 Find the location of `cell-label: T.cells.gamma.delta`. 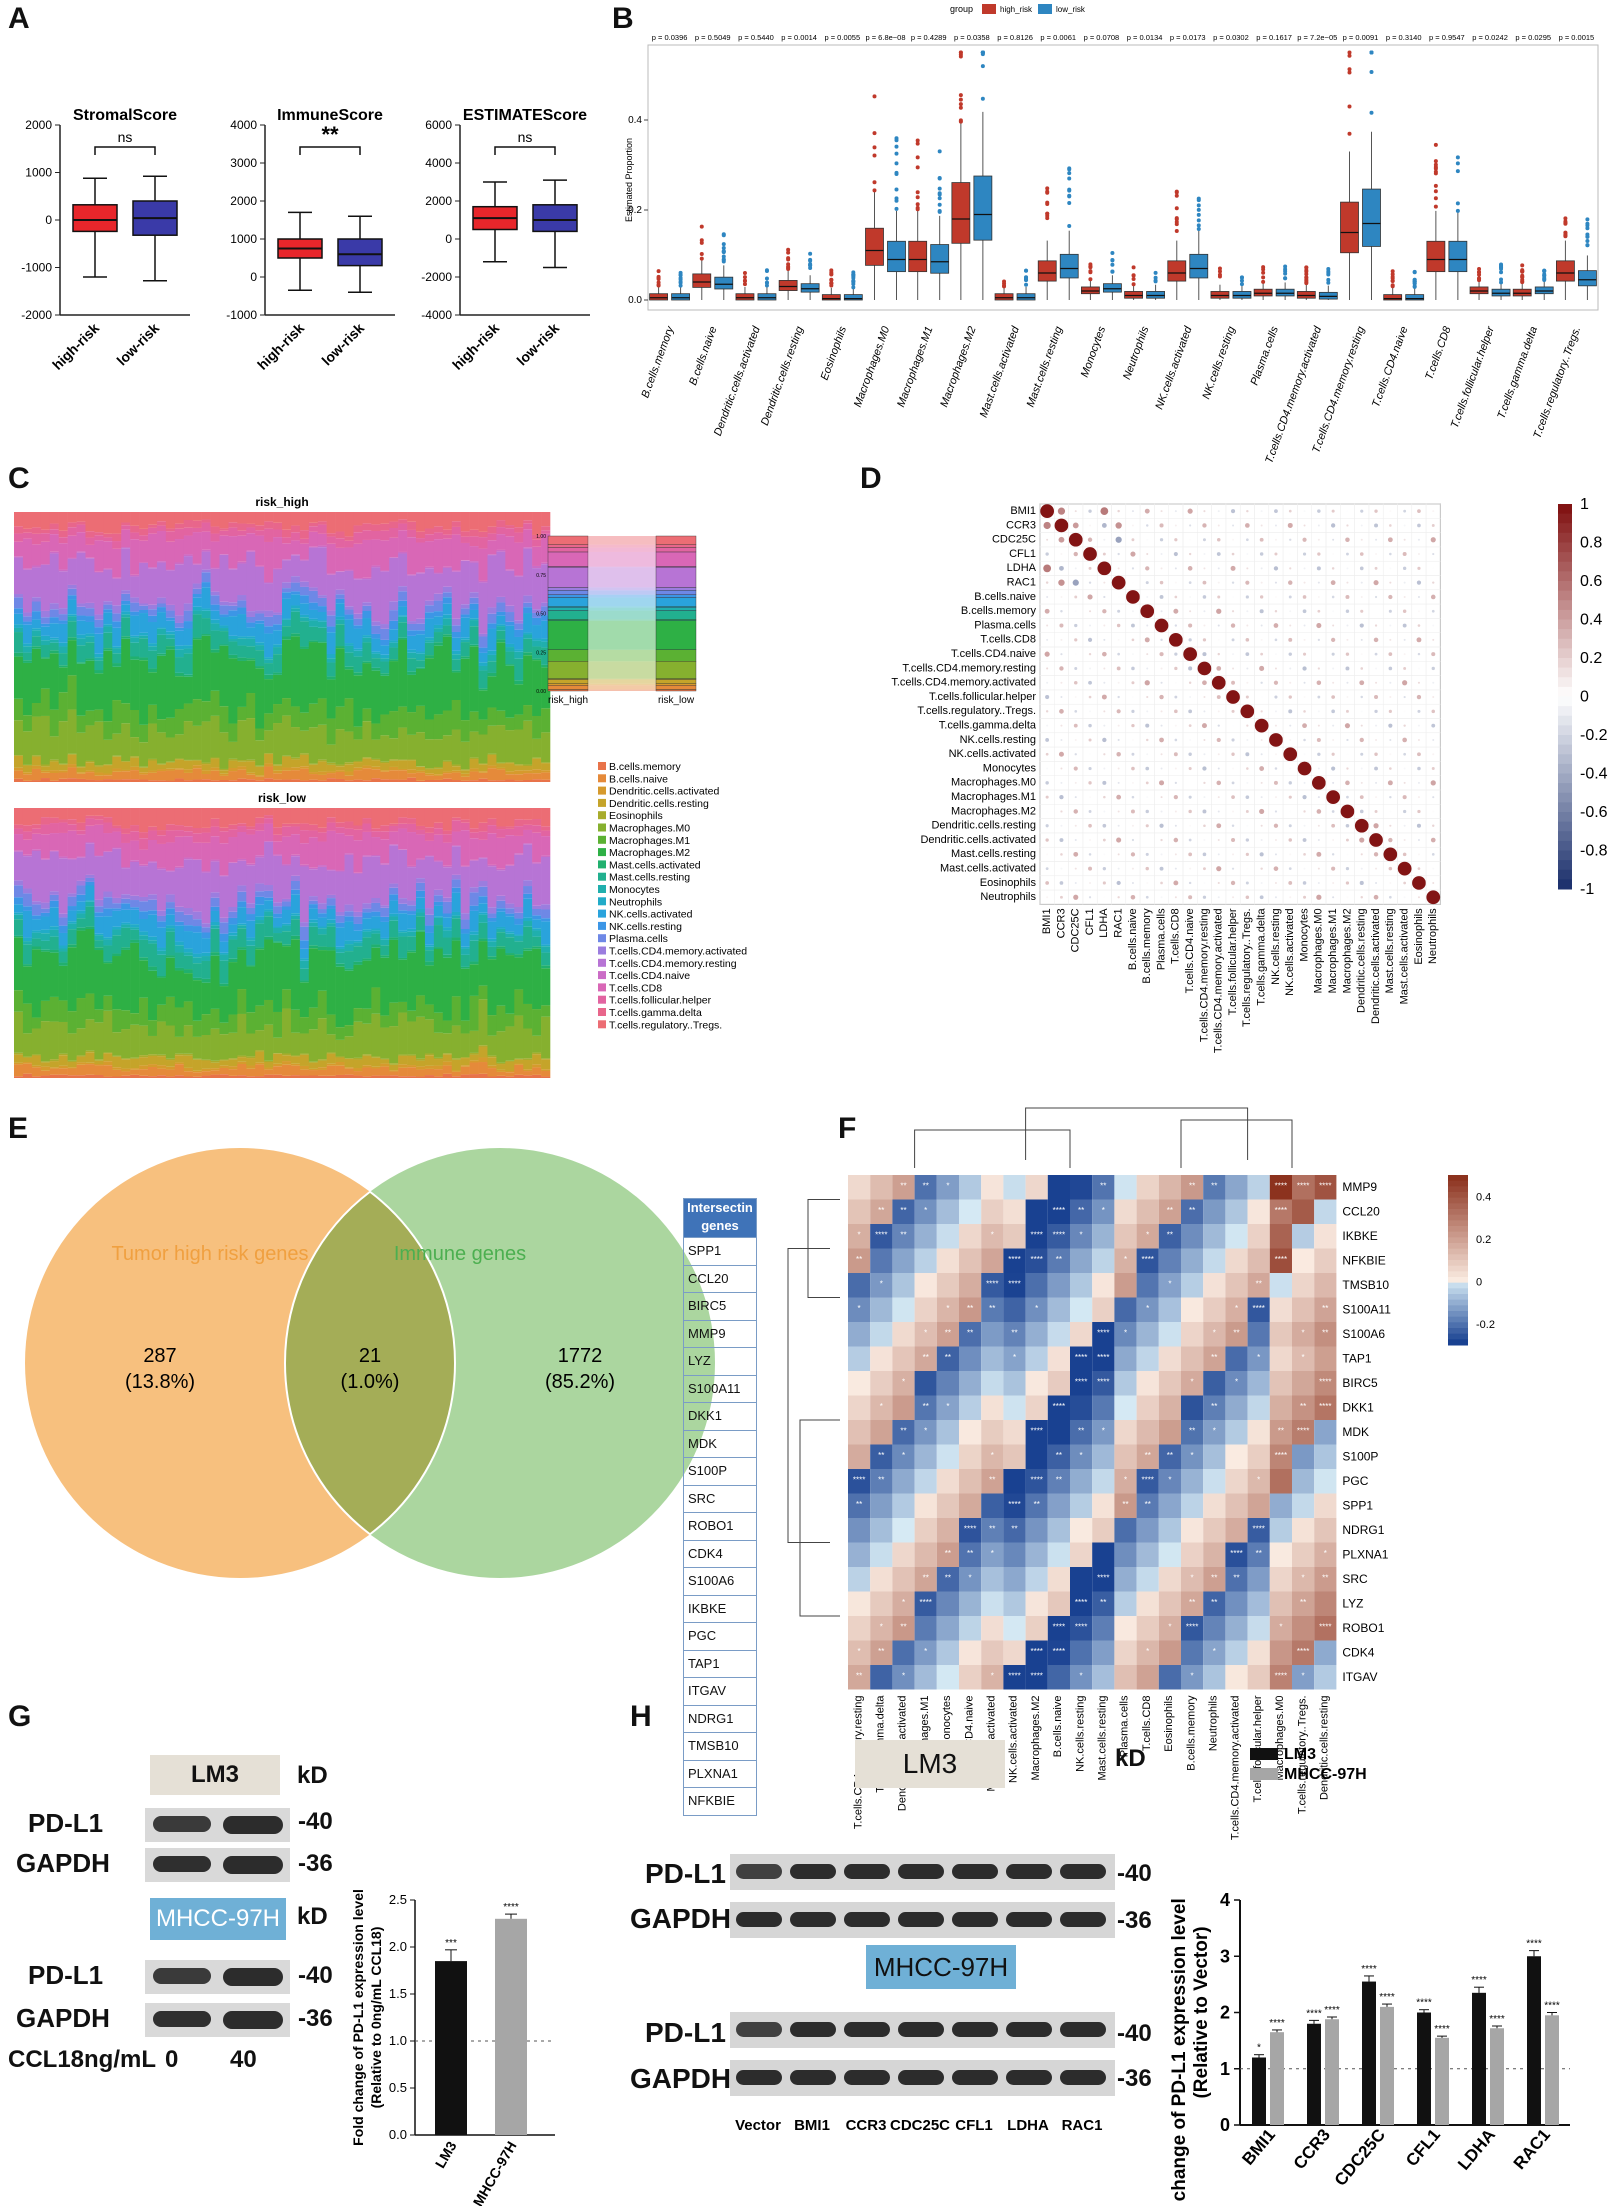

cell-label: T.cells.gamma.delta is located at coordinates (1517, 373).